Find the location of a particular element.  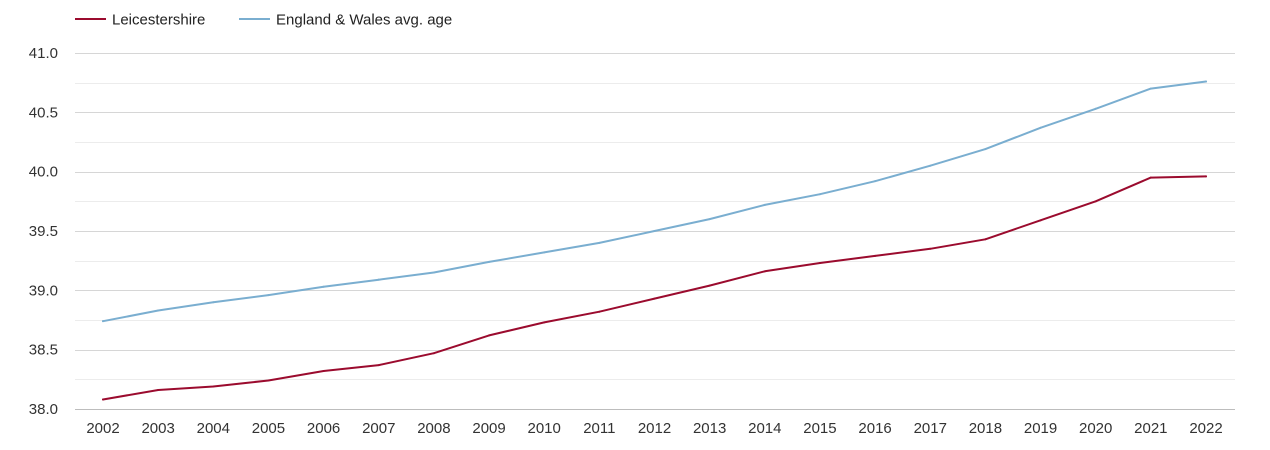

x-tick-label: 2006 is located at coordinates (323, 428).